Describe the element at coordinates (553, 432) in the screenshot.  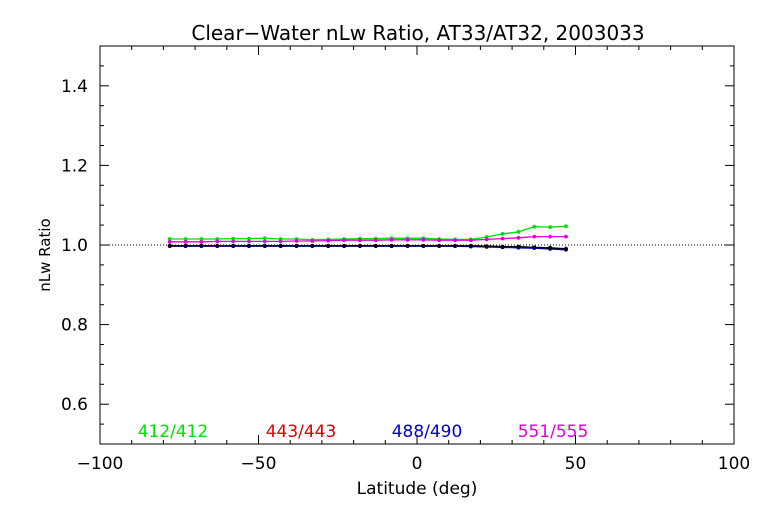
I see `legend-entry: 551/555` at that location.